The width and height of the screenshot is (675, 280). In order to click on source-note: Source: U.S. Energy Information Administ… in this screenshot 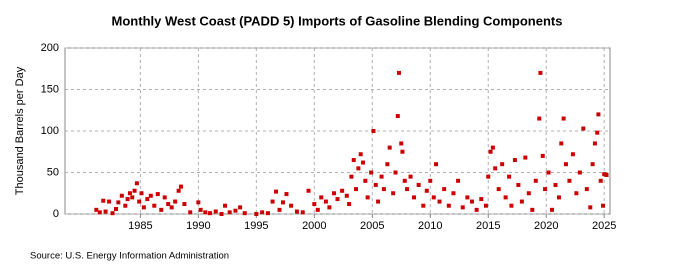, I will do `click(129, 256)`.